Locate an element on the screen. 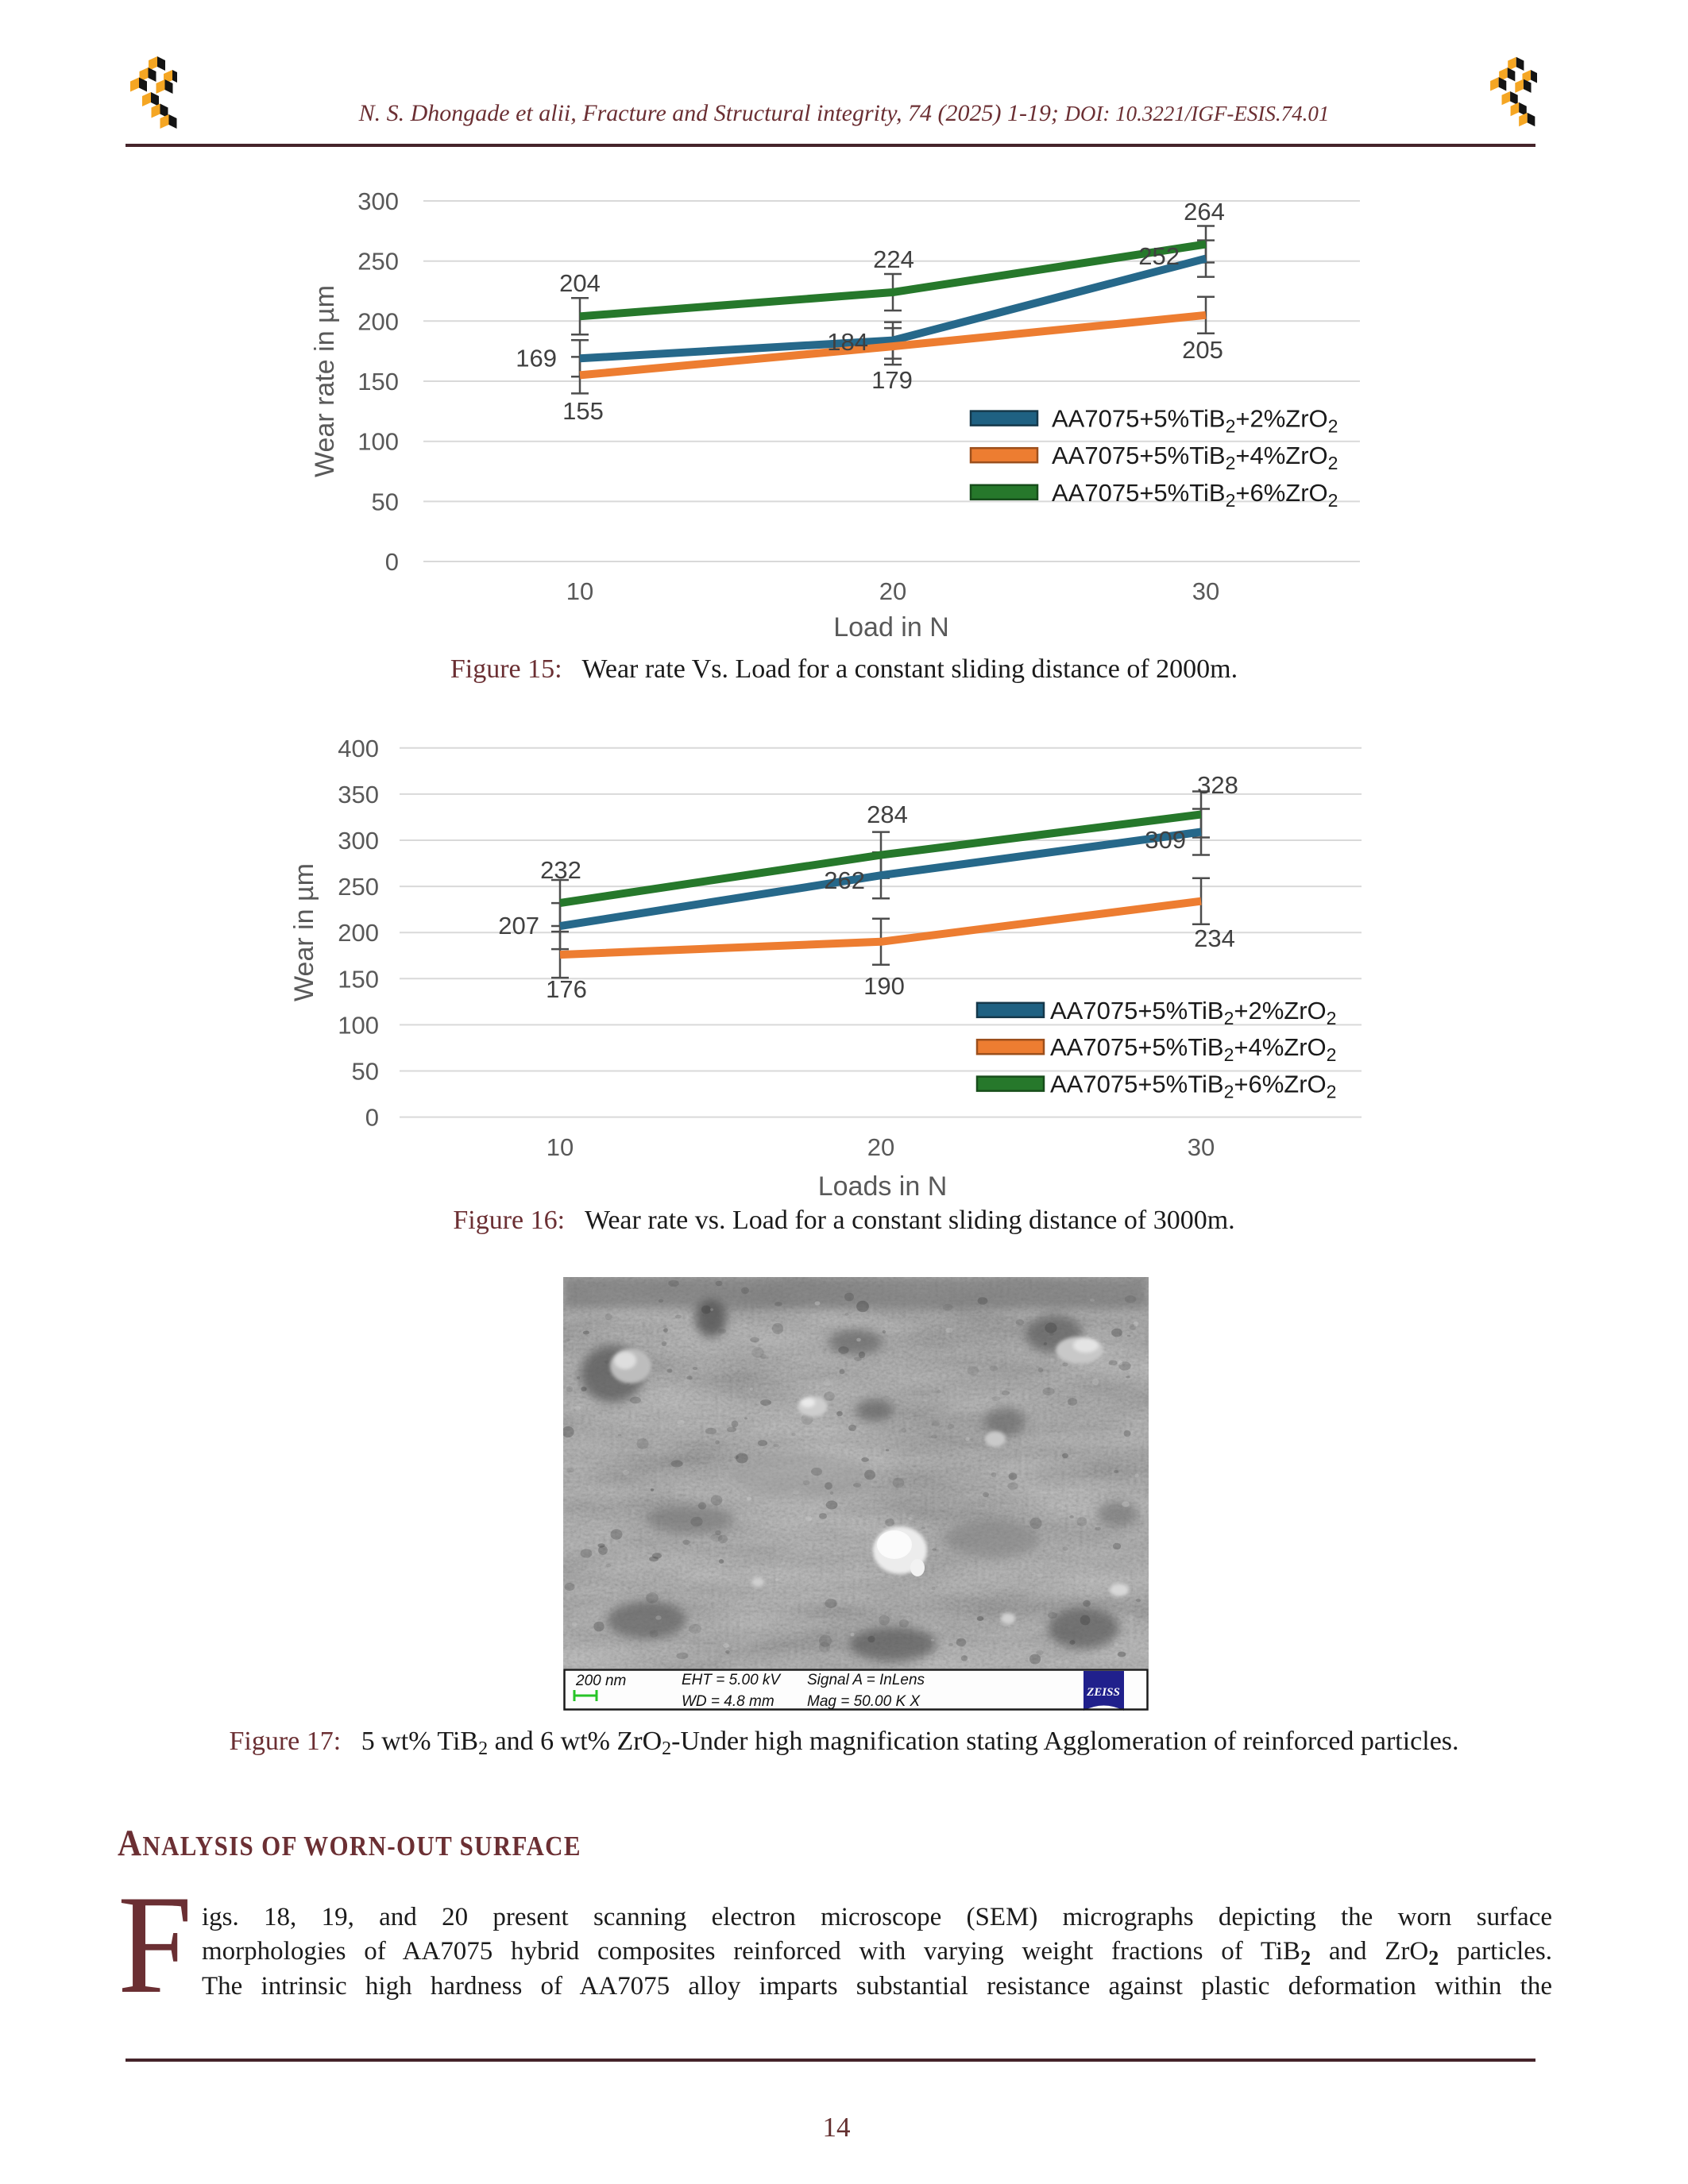  svg-text: 309 is located at coordinates (1166, 840).